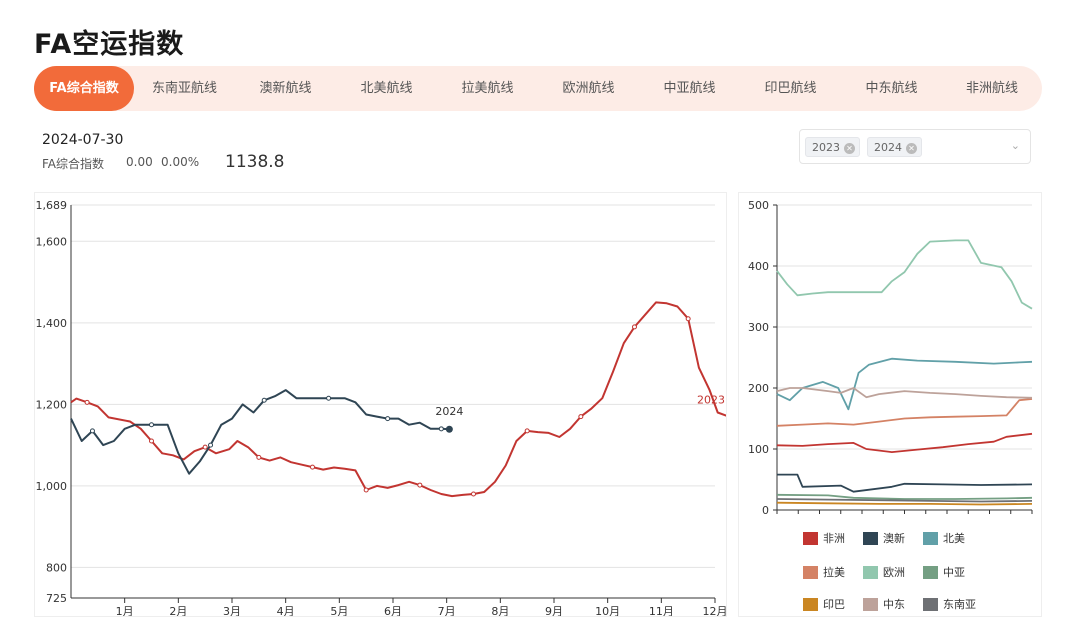  Describe the element at coordinates (991, 88) in the screenshot. I see `tab-africa: 非洲航线` at that location.